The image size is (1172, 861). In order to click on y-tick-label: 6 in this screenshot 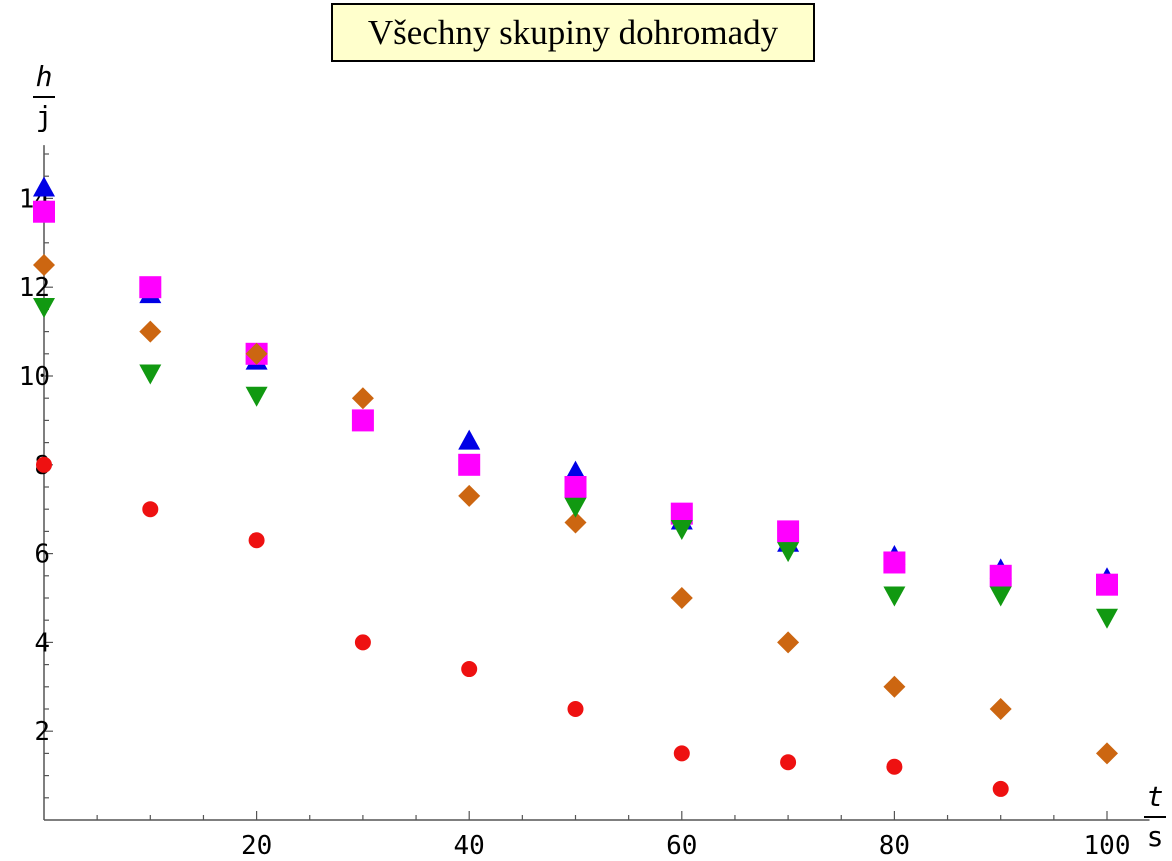, I will do `click(42, 555)`.